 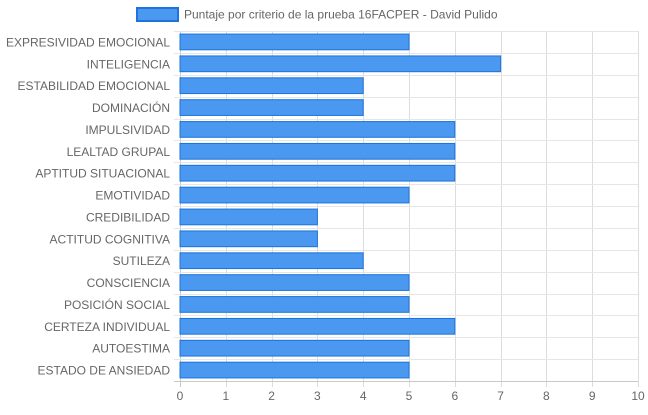 What do you see at coordinates (317, 396) in the screenshot?
I see `x-axis-tick-label: 3` at bounding box center [317, 396].